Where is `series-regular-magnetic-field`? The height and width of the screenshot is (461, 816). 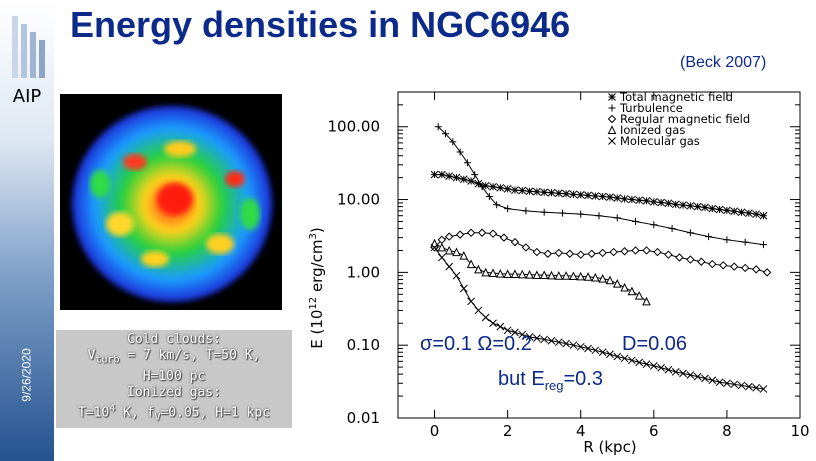 series-regular-magnetic-field is located at coordinates (601, 252).